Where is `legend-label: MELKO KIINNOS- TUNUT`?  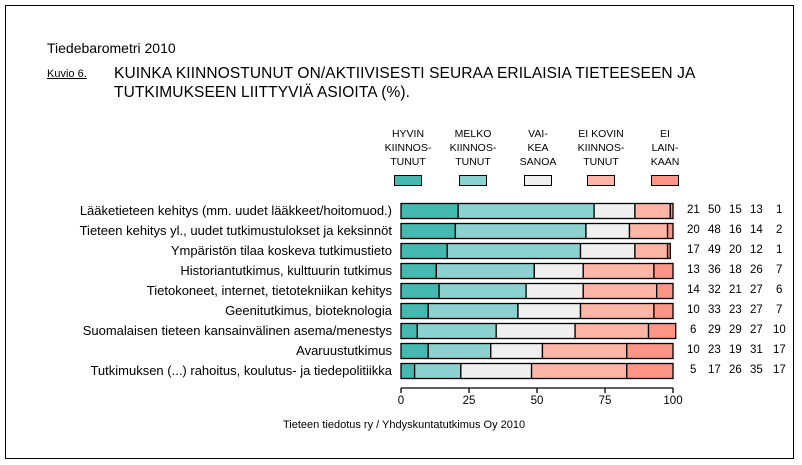 legend-label: MELKO KIINNOS- TUNUT is located at coordinates (473, 148).